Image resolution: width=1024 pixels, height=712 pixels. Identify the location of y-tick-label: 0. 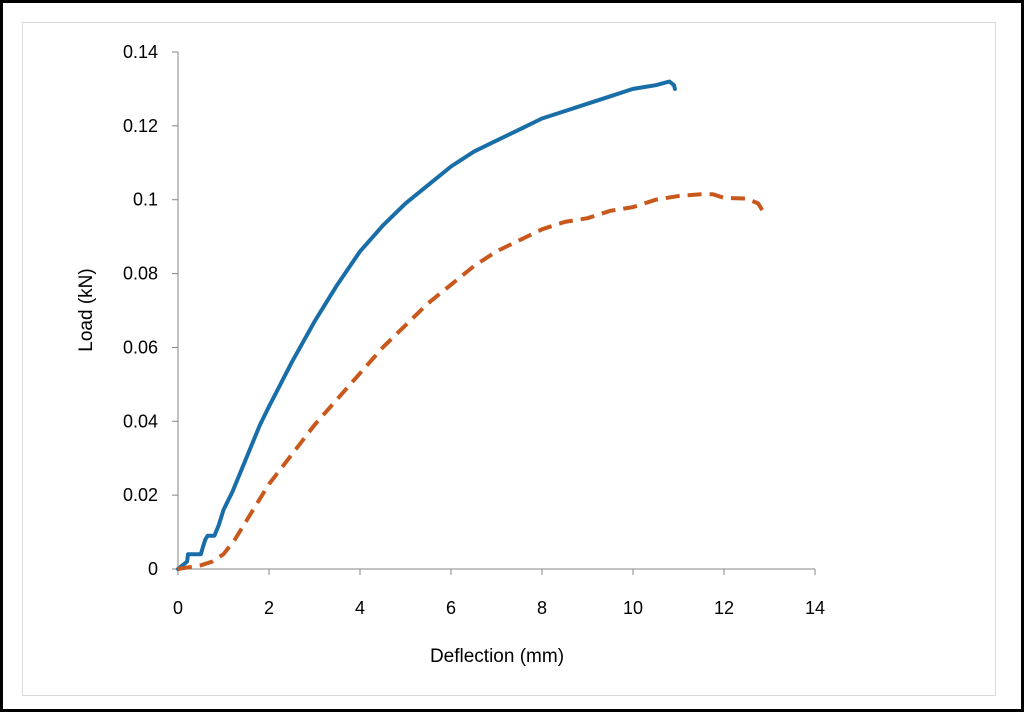
(153, 569).